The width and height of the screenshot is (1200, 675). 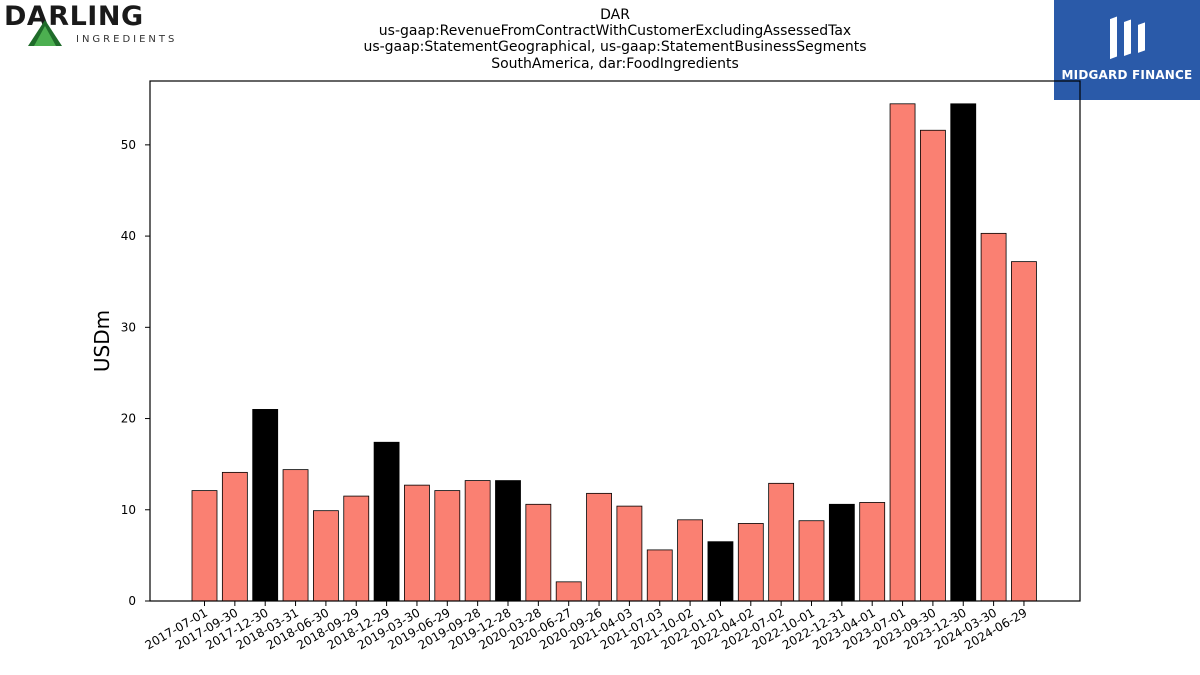 What do you see at coordinates (127, 39) in the screenshot?
I see `logo-subtitle: INGREDIENTS` at bounding box center [127, 39].